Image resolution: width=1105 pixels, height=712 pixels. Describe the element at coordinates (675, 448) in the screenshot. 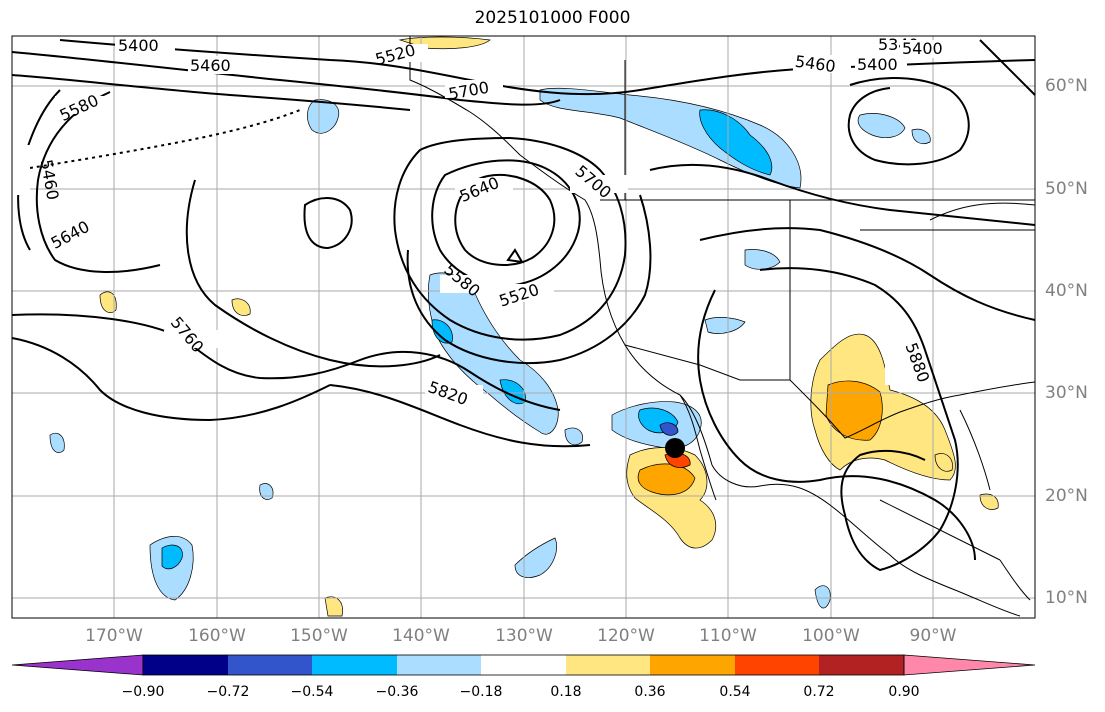

I see `storm-center-dot` at that location.